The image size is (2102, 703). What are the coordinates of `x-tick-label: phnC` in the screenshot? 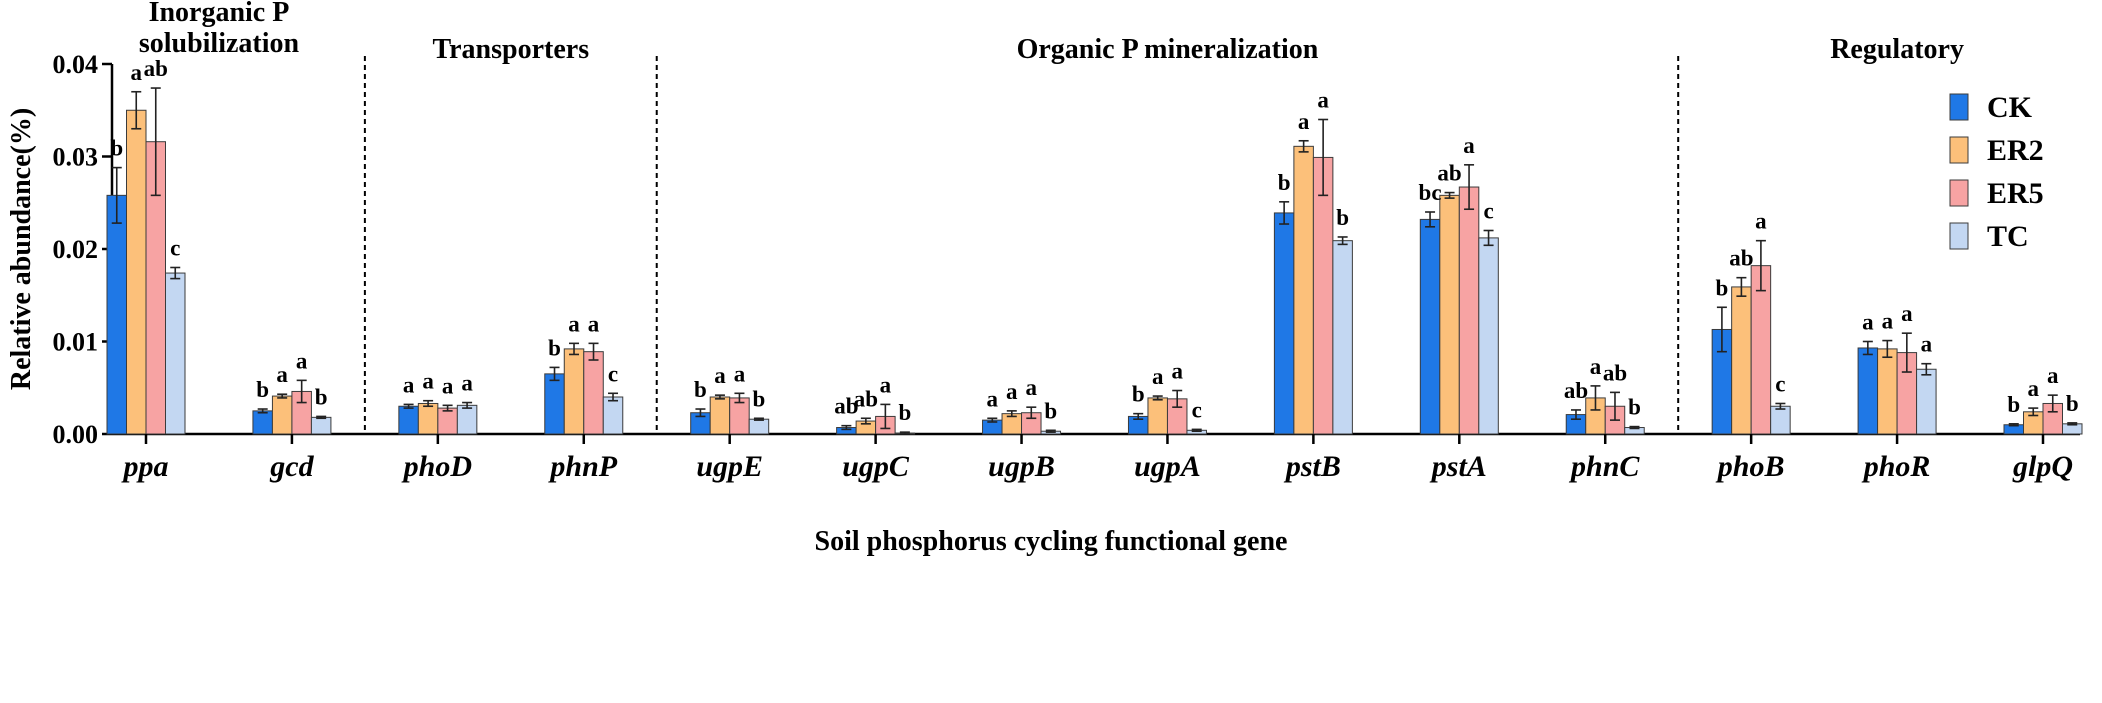 It's located at (1604, 466).